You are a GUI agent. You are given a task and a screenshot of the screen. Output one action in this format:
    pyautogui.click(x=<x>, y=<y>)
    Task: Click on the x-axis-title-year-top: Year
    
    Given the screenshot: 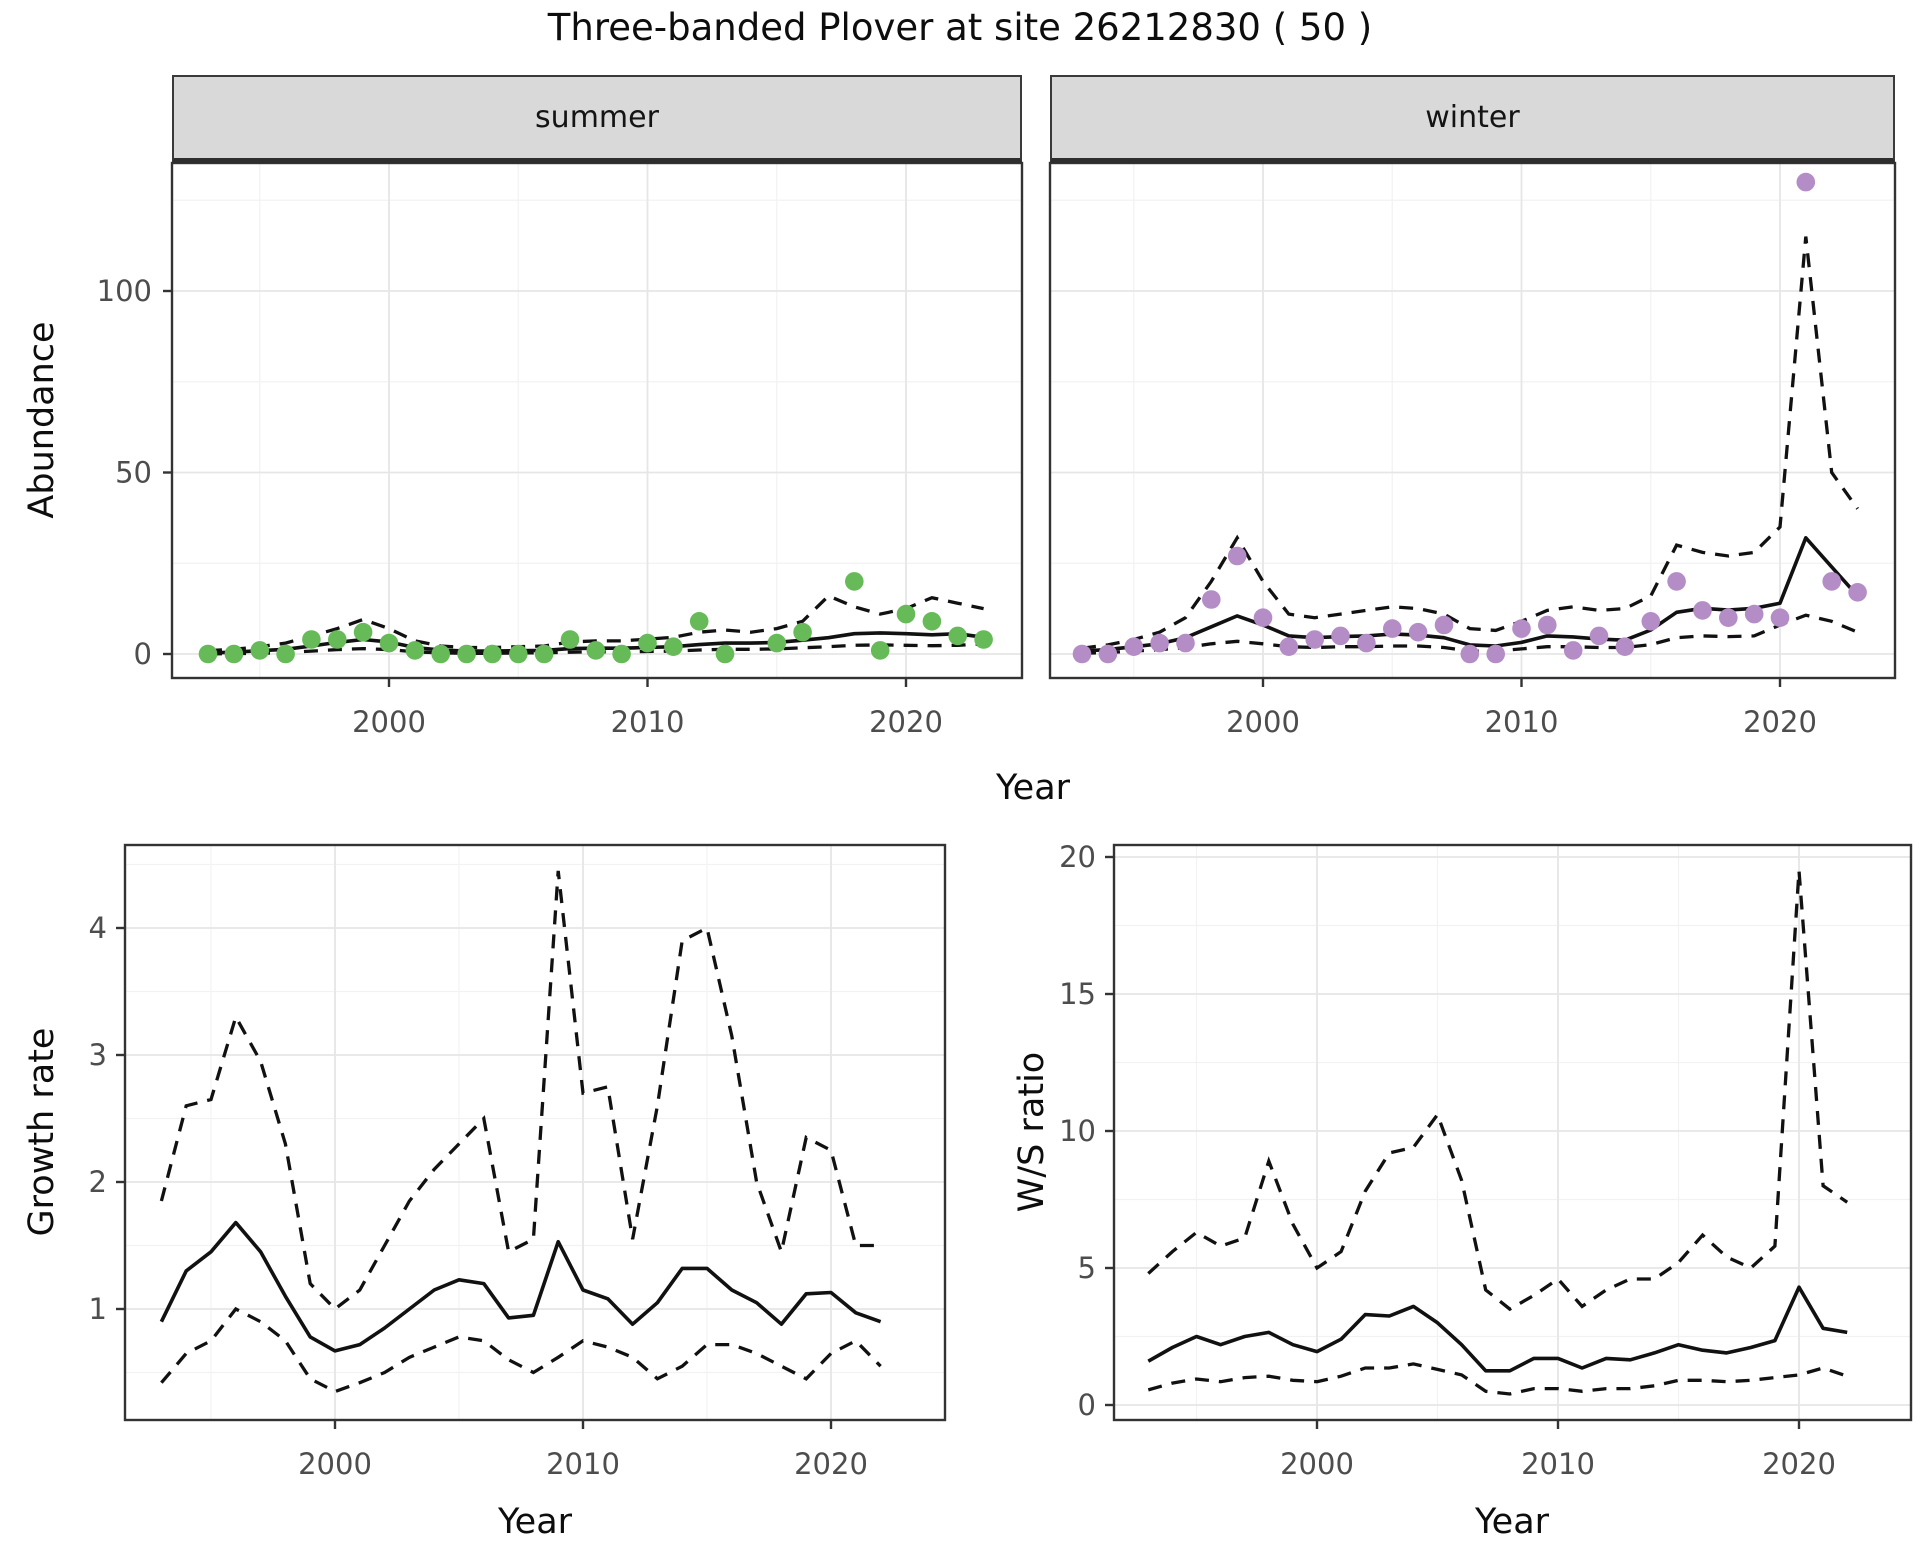 What is the action you would take?
    pyautogui.click(x=1033, y=788)
    